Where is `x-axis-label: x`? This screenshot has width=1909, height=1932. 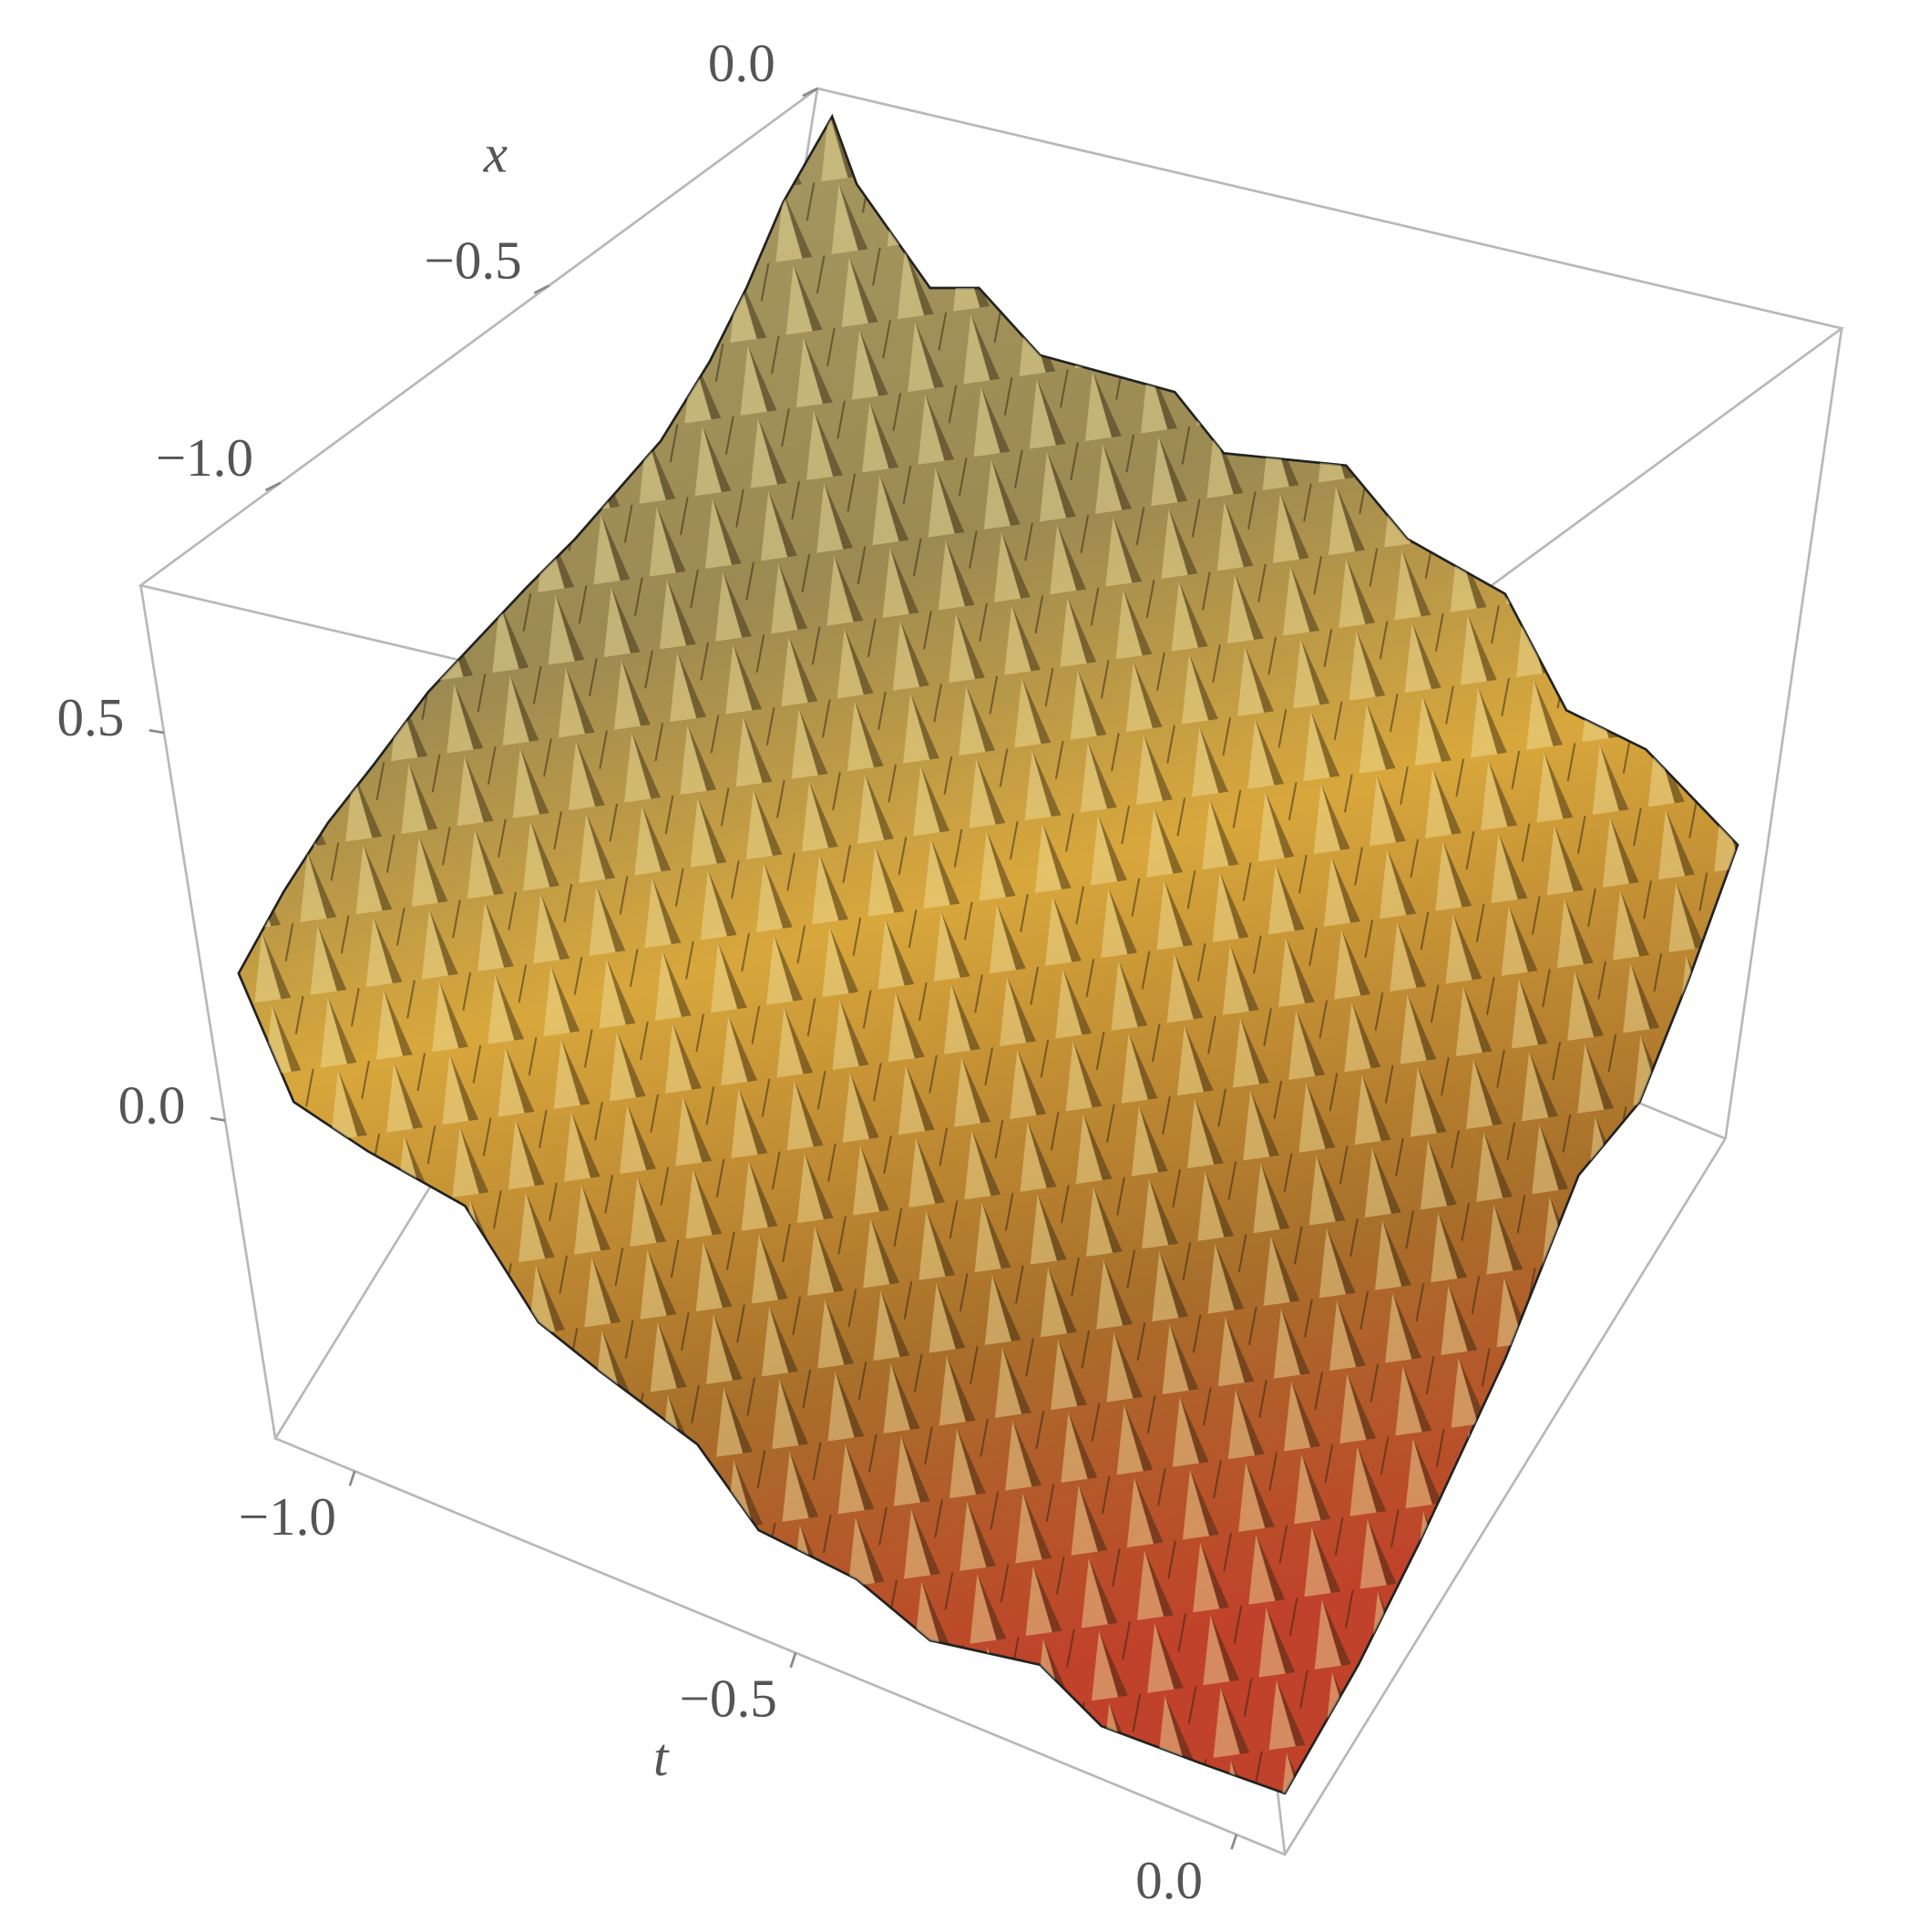 x-axis-label: x is located at coordinates (495, 154).